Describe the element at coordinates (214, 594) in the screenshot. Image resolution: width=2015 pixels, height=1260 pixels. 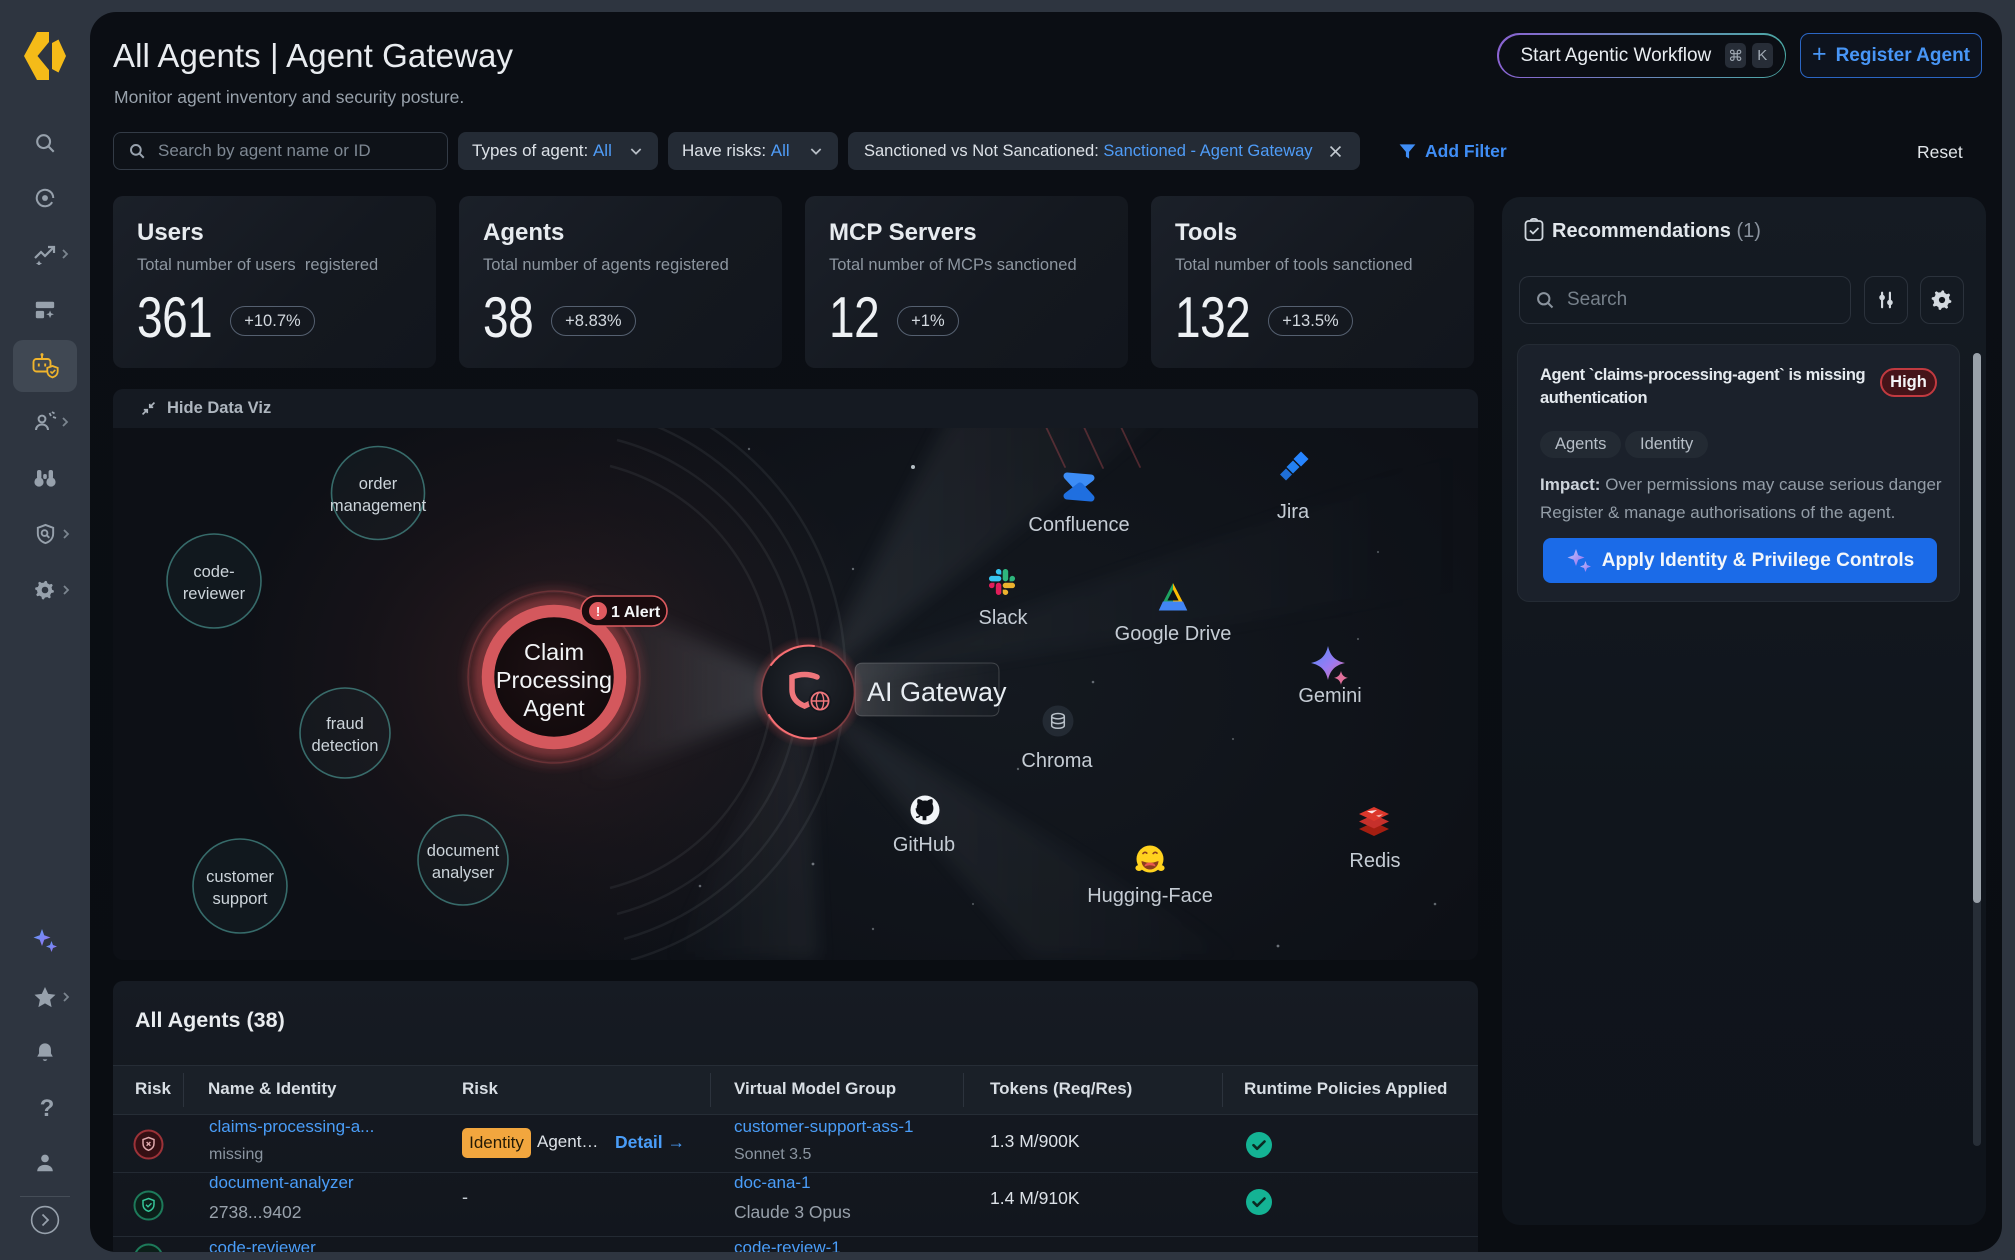
I see `svg-text: reviewer` at that location.